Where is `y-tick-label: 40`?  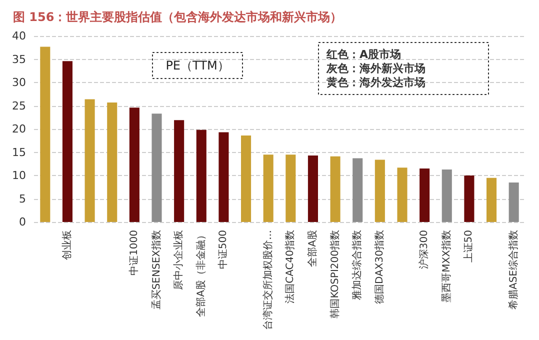
y-tick-label: 40 is located at coordinates (19, 36).